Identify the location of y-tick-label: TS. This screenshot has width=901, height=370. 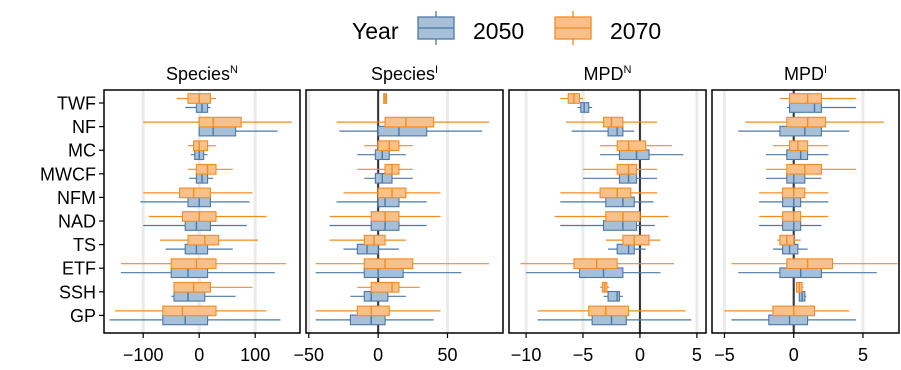
(84, 245).